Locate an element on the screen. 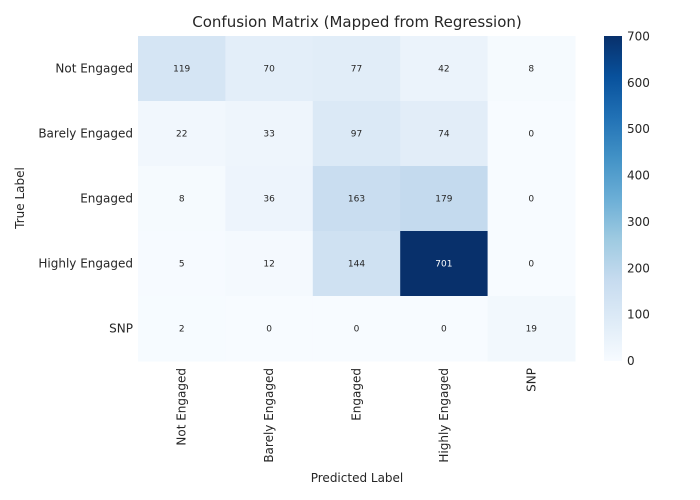 The width and height of the screenshot is (700, 500). cell-value-label: 12 is located at coordinates (268, 265).